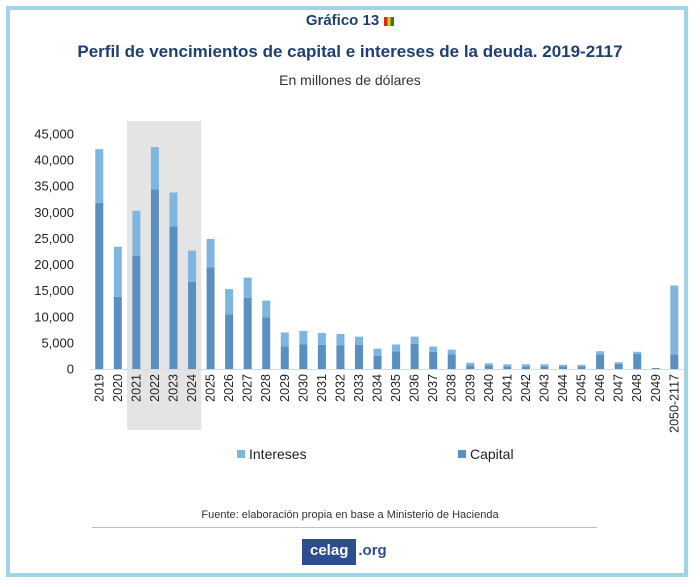 This screenshot has width=700, height=587. What do you see at coordinates (414, 356) in the screenshot?
I see `bar-capital-2036` at bounding box center [414, 356].